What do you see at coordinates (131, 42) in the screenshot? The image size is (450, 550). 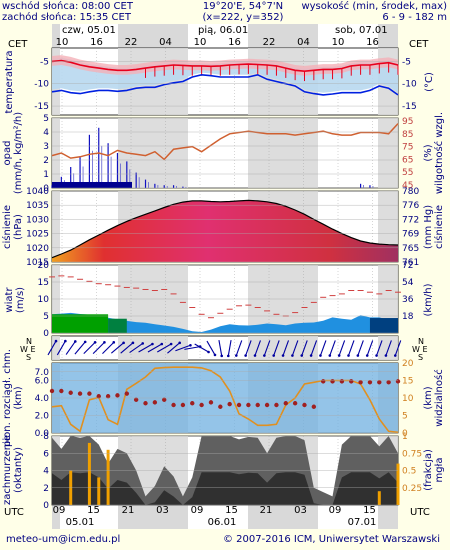 I see `top-hour-label: 22` at bounding box center [131, 42].